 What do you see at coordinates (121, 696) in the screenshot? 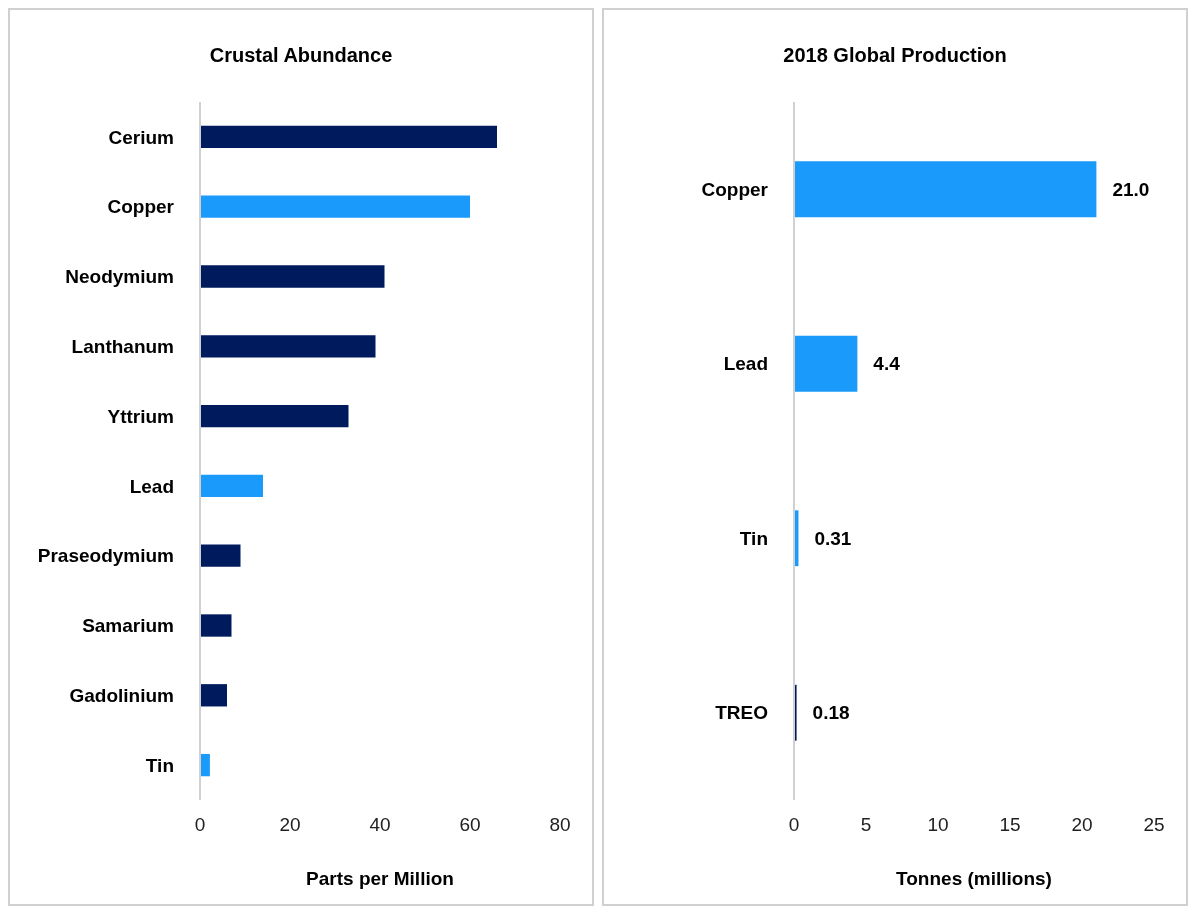
I see `y-tick-label: Gadolinium` at bounding box center [121, 696].